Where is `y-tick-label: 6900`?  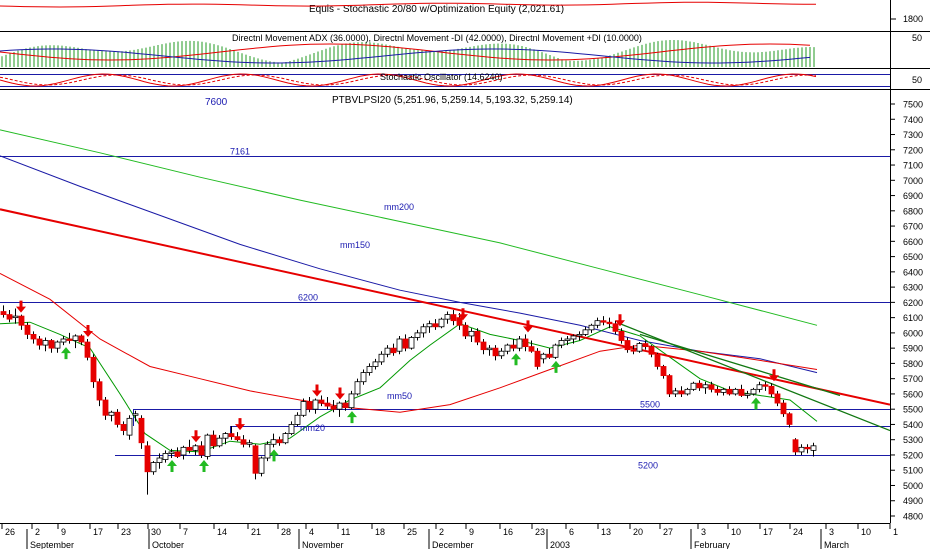
y-tick-label: 6900 is located at coordinates (913, 196).